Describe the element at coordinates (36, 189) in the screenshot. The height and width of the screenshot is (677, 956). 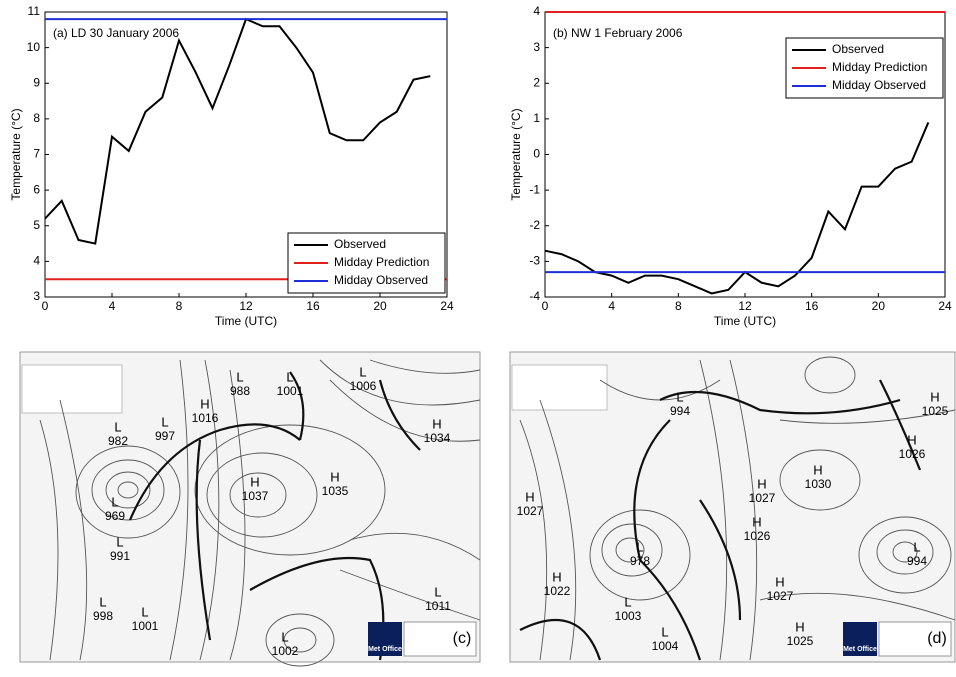
I see `y-tick-label: 6` at that location.